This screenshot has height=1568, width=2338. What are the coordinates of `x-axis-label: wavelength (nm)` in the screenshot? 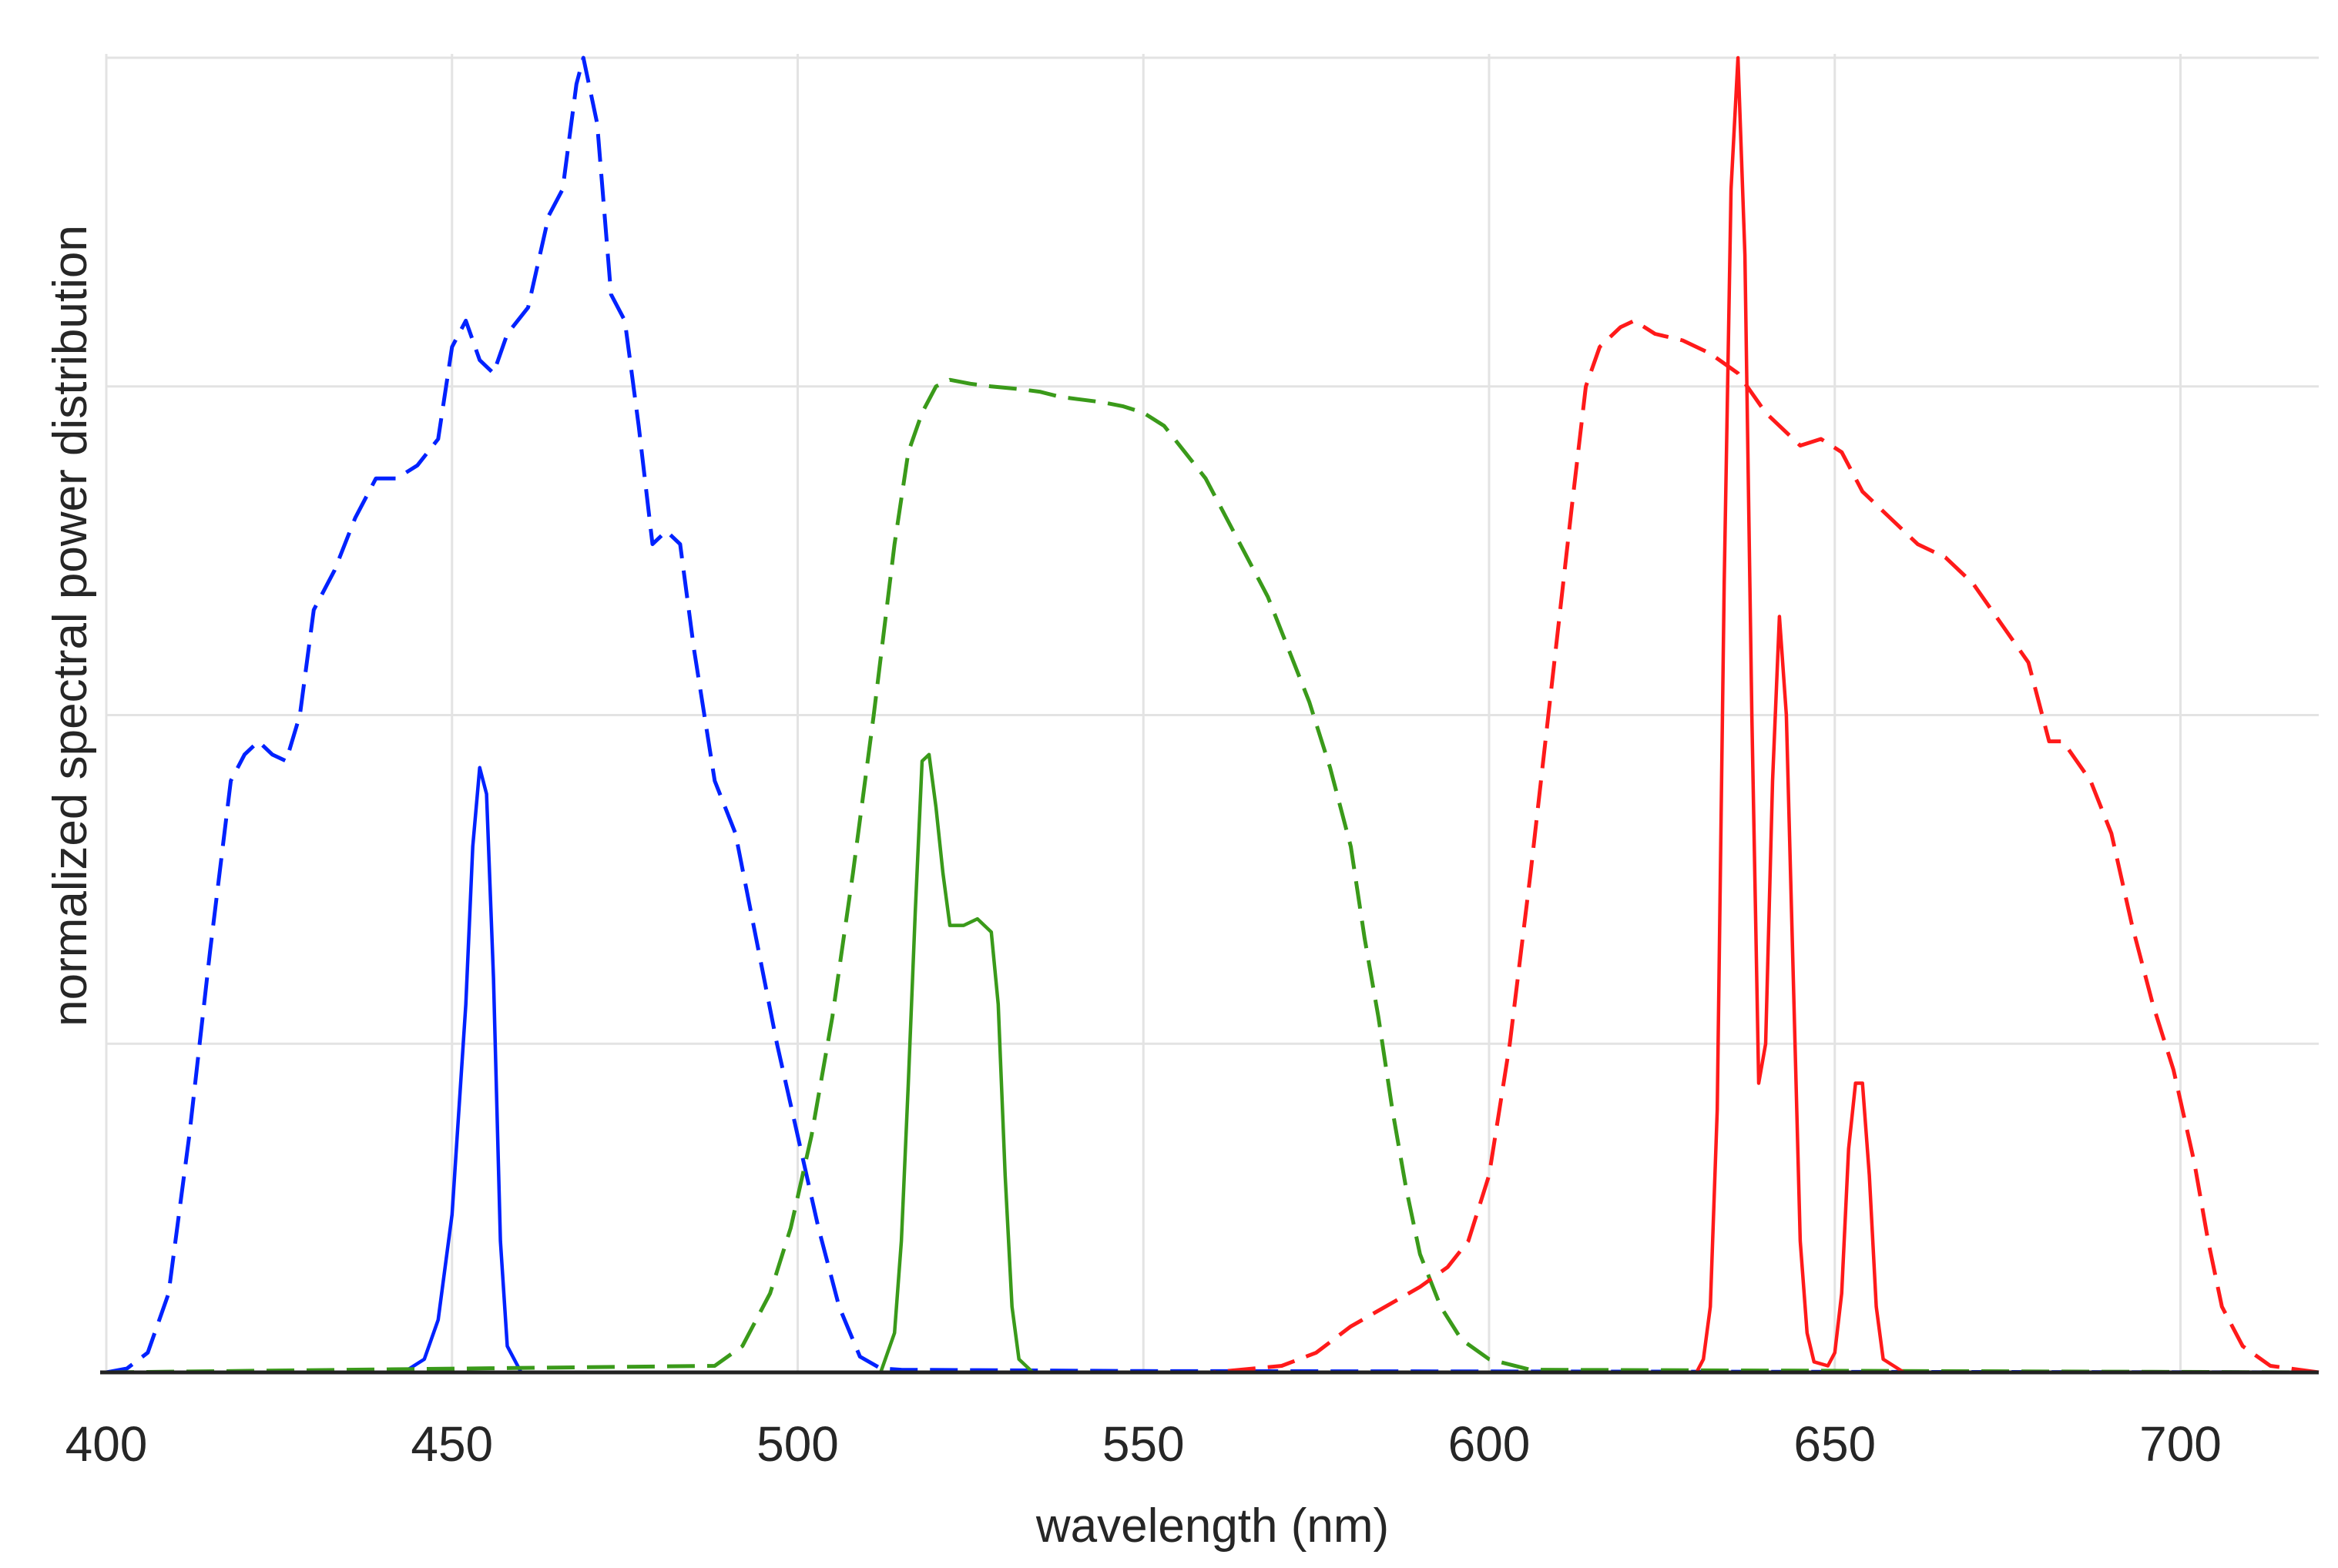 It's located at (1212, 1526).